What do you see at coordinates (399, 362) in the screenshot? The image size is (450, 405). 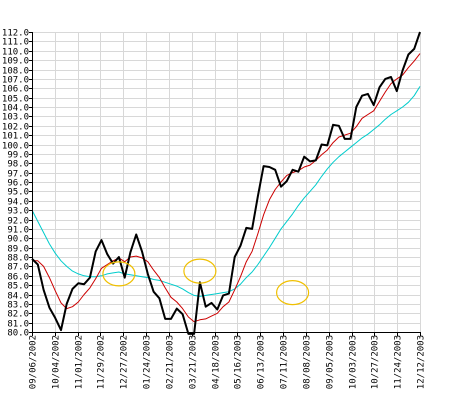 I see `x-tick-label: 11/24/2003` at bounding box center [399, 362].